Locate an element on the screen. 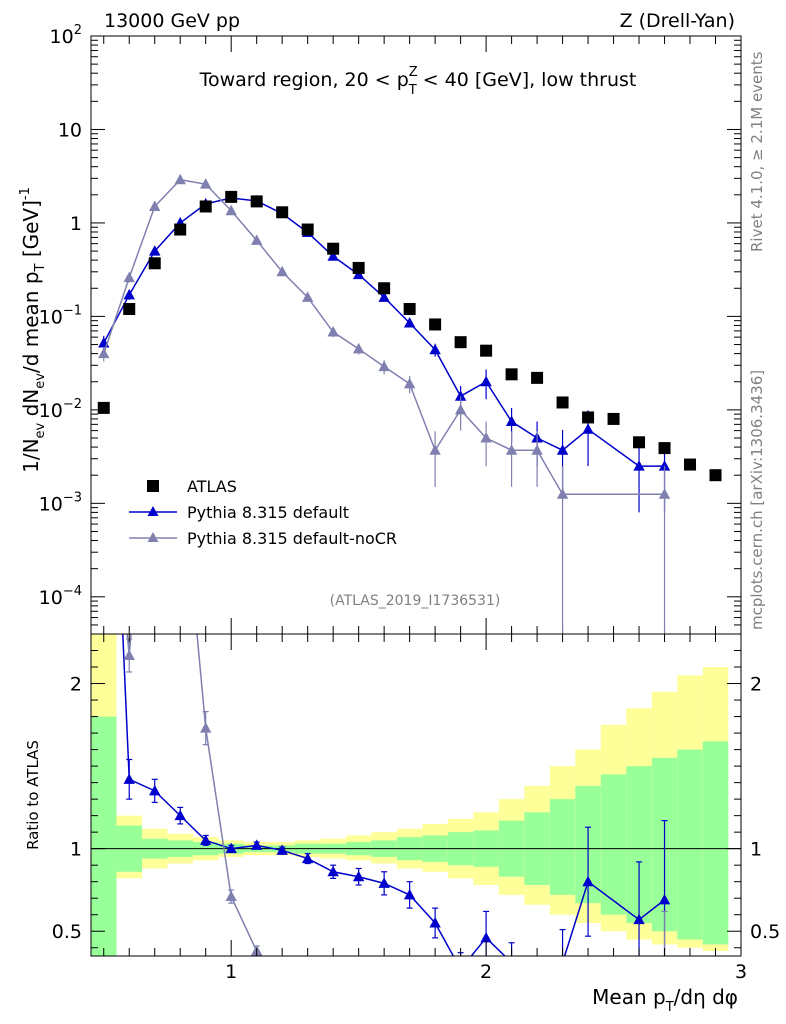  rivet-label: Rivet 4.1.0, ≥ 2.1M events is located at coordinates (757, 151).